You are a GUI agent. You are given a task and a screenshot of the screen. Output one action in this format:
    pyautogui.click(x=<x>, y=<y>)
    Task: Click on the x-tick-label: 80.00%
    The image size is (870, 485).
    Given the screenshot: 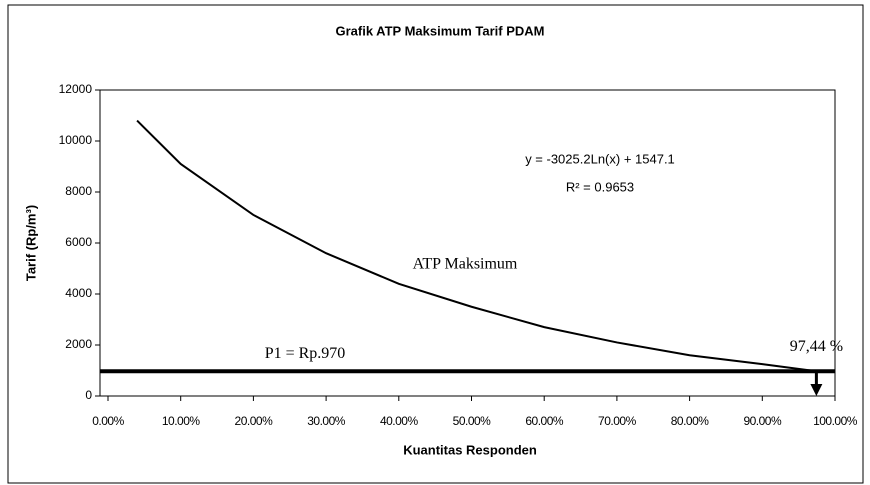 What is the action you would take?
    pyautogui.click(x=690, y=421)
    